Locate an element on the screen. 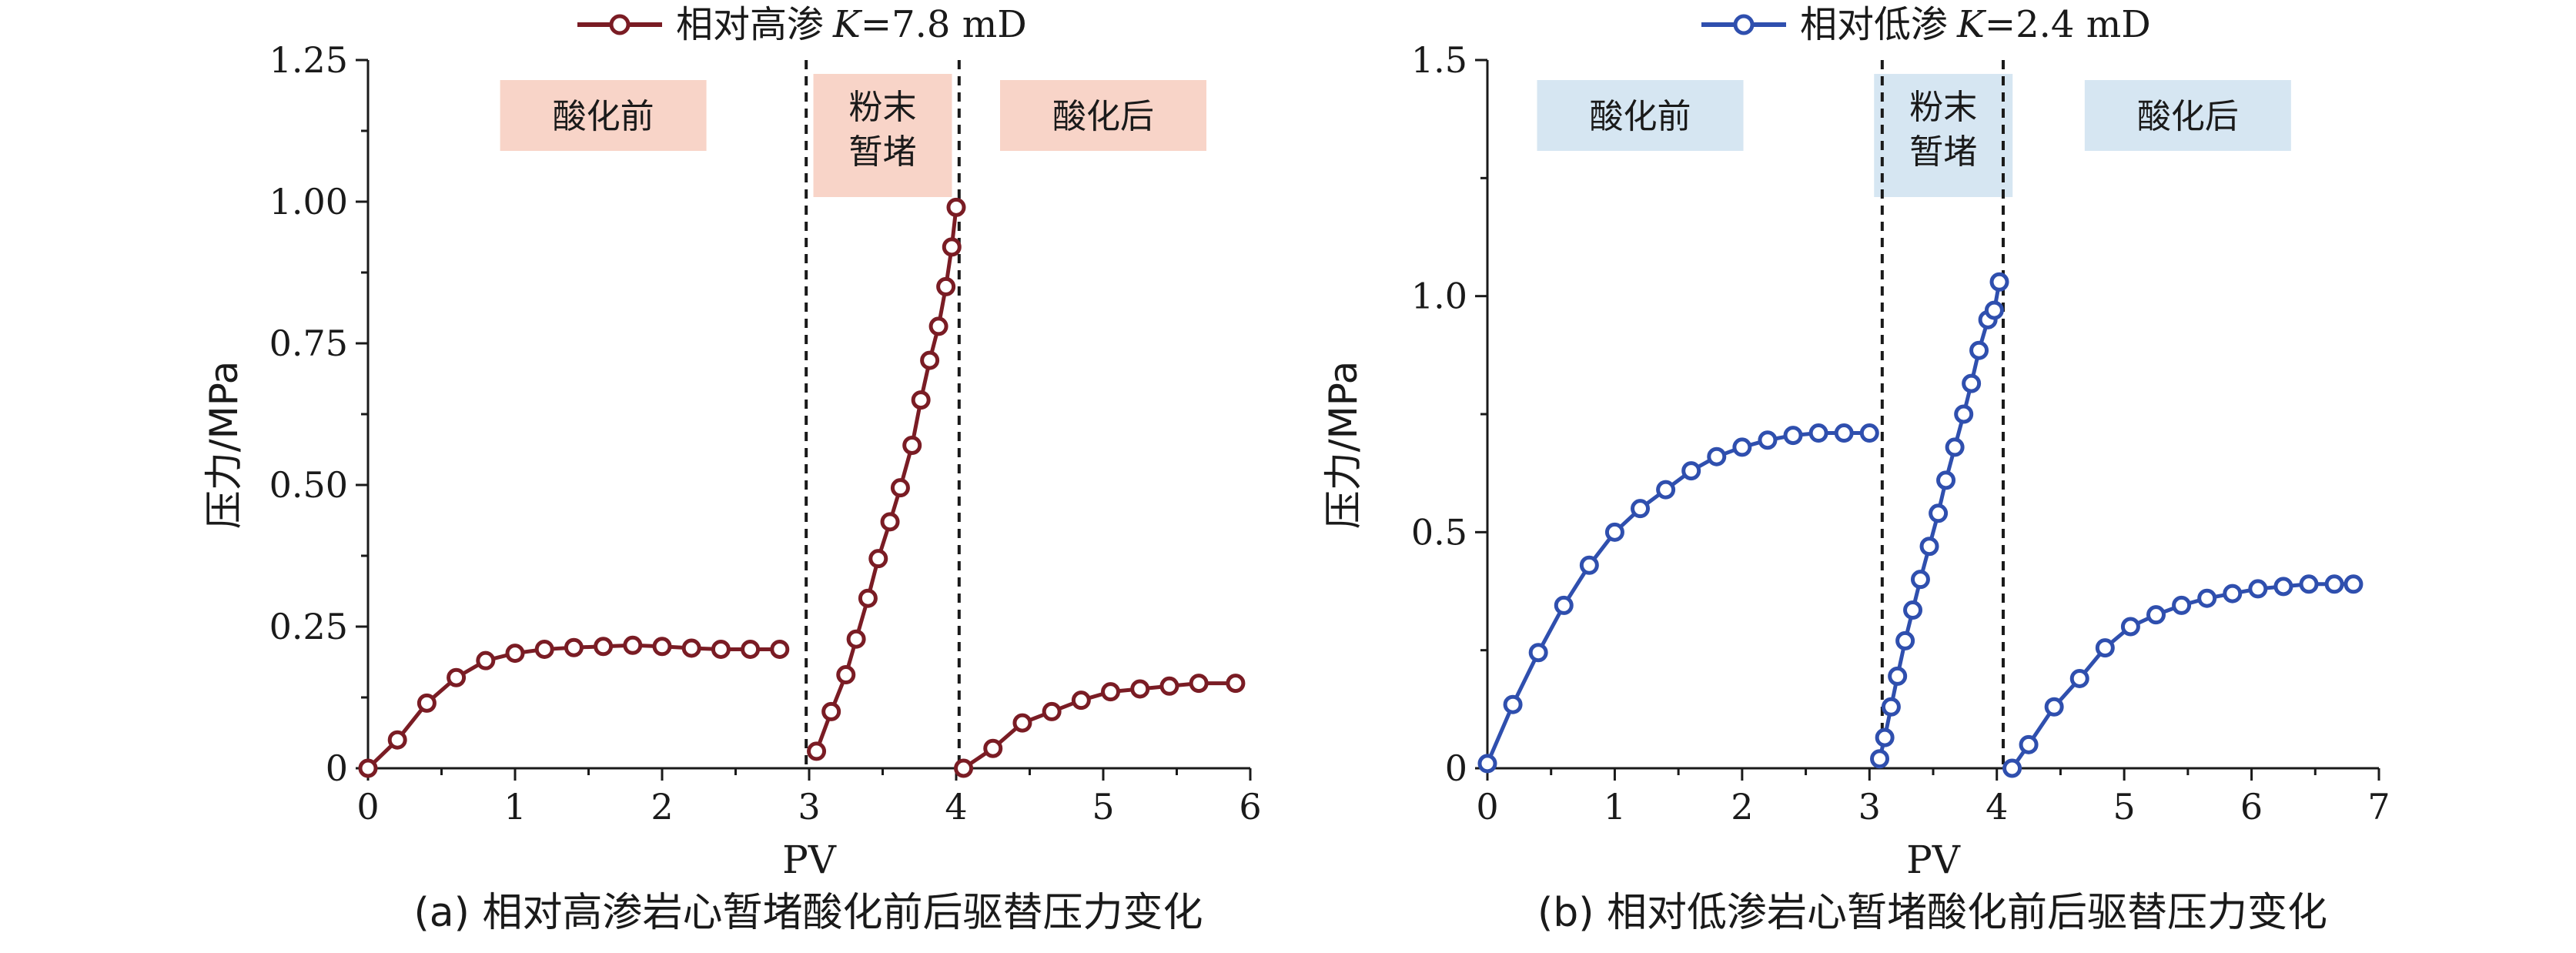 The width and height of the screenshot is (2576, 953). x-tick-label: 3 is located at coordinates (1870, 807).